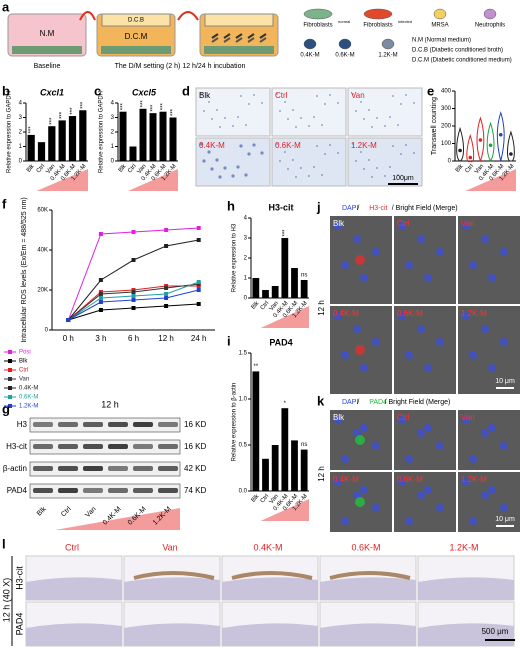  What do you see at coordinates (495, 631) in the screenshot?
I see `label: 500 μm` at bounding box center [495, 631].